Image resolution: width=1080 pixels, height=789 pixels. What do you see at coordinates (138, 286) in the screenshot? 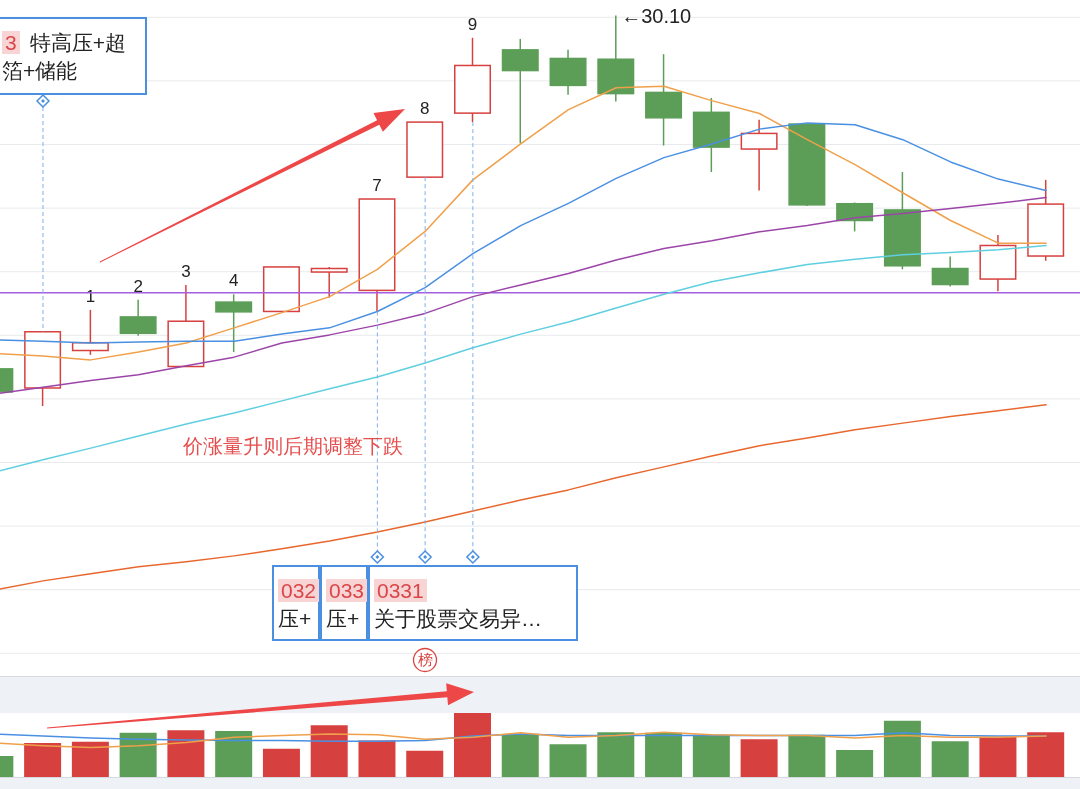
I see `text: 2` at bounding box center [138, 286].